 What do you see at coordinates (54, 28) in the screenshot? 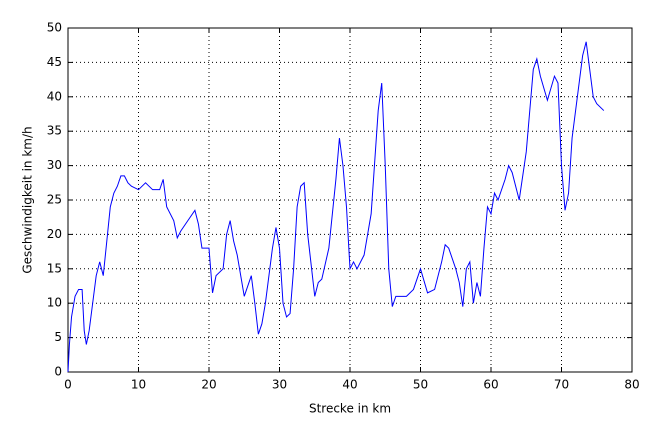
I see `y-tick-label: 50` at bounding box center [54, 28].